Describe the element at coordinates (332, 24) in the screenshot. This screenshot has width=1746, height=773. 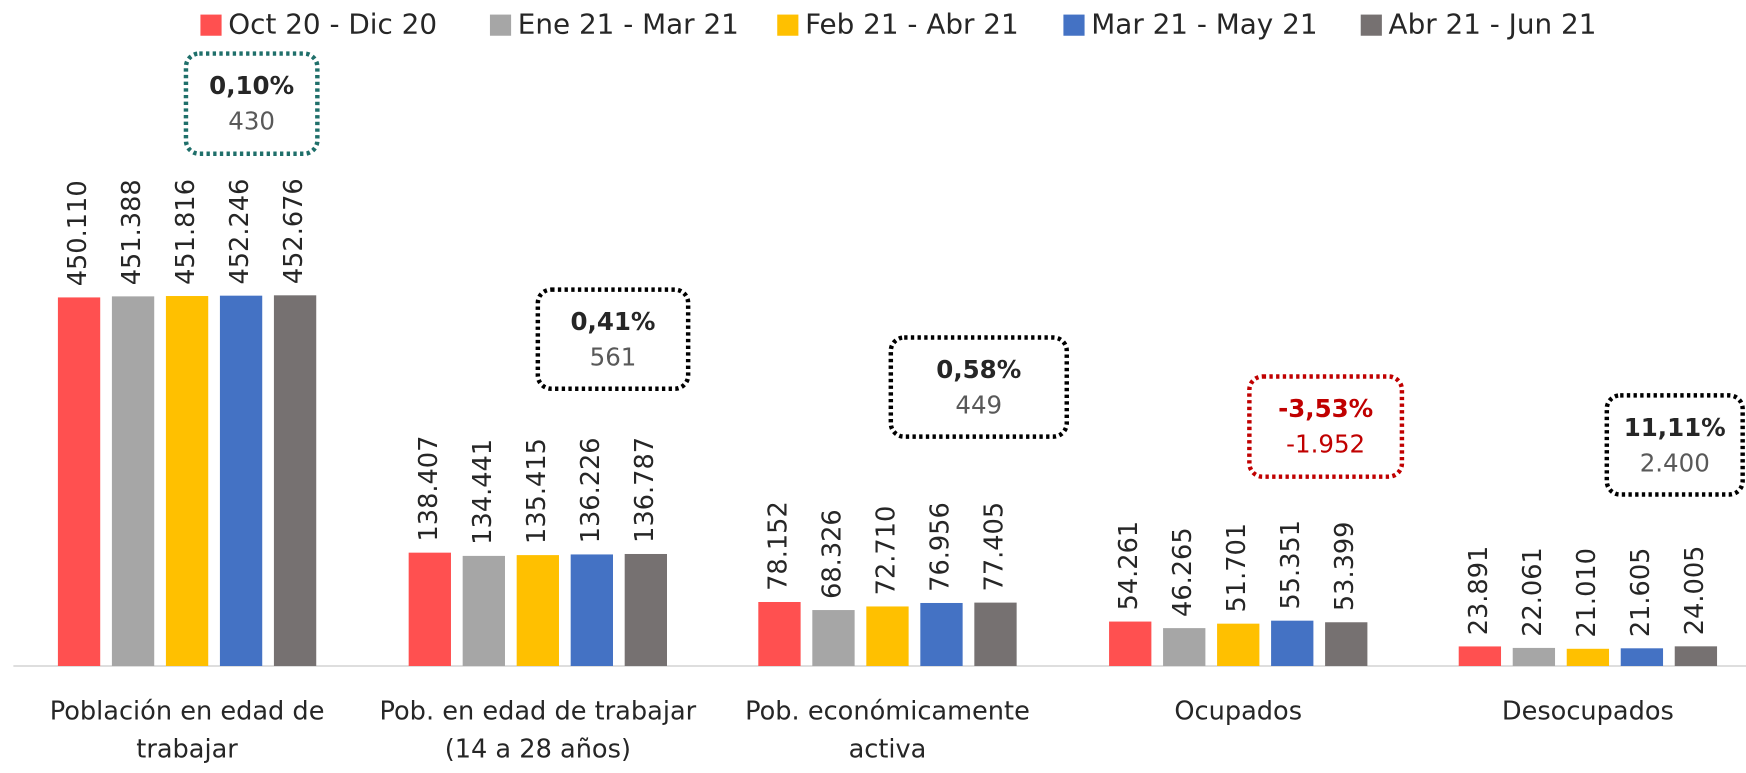
I see `legend-label: Oct 20 - Dic 20` at that location.